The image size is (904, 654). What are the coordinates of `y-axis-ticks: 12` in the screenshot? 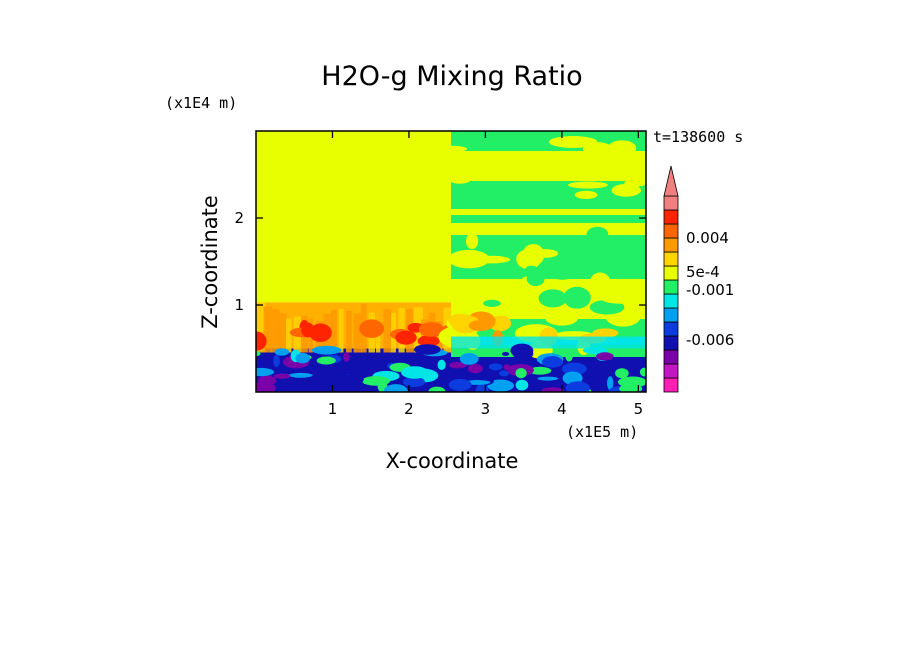 It's located at (440, 261).